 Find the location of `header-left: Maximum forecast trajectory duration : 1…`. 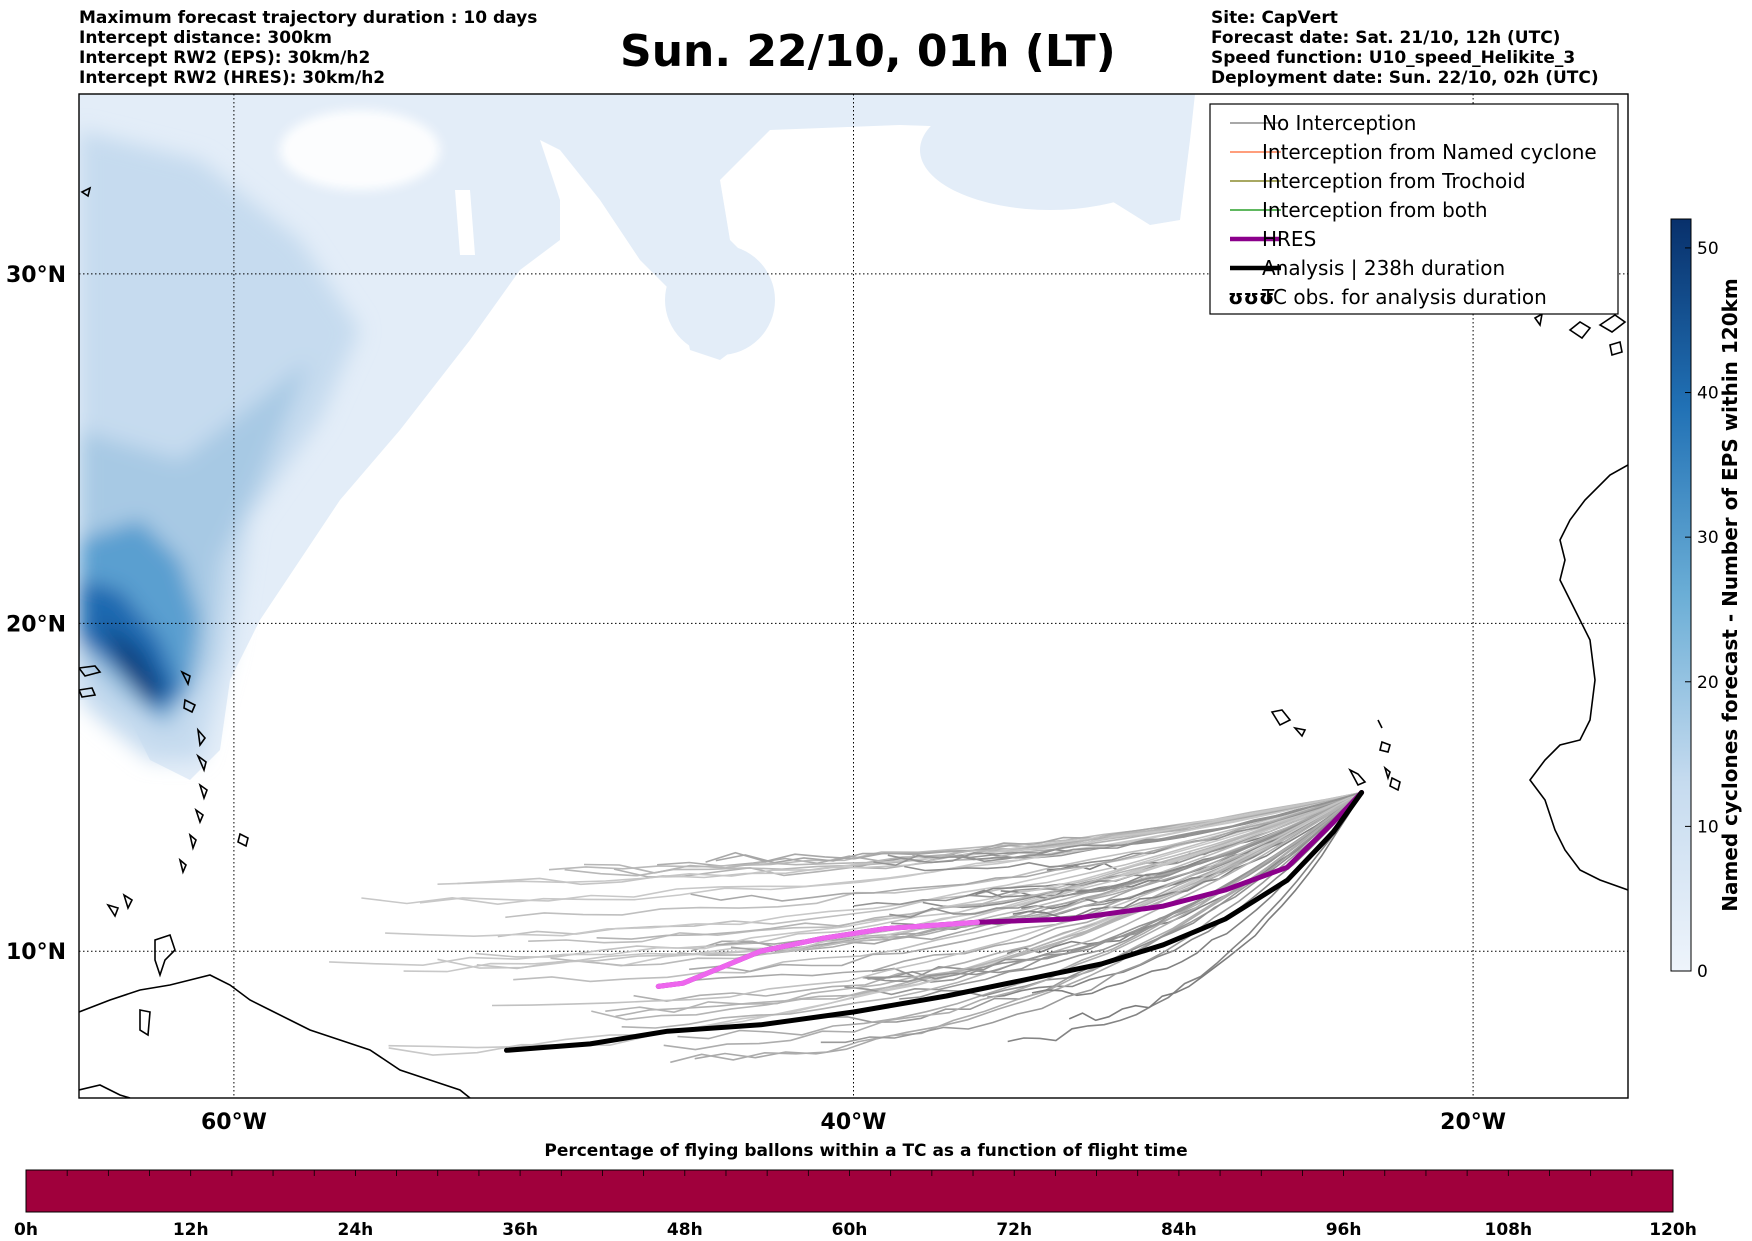

header-left: Maximum forecast trajectory duration : 1… is located at coordinates (308, 48).